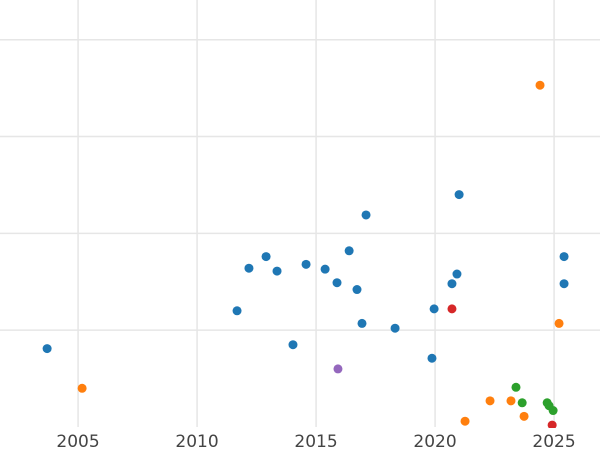 This screenshot has height=450, width=600. What do you see at coordinates (77, 441) in the screenshot?
I see `x-tick-label: 2005` at bounding box center [77, 441].